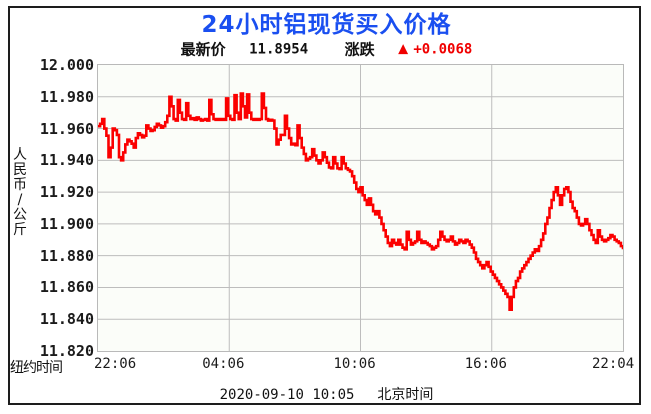  I want to click on y-axis-title-char: 民, so click(20, 170).